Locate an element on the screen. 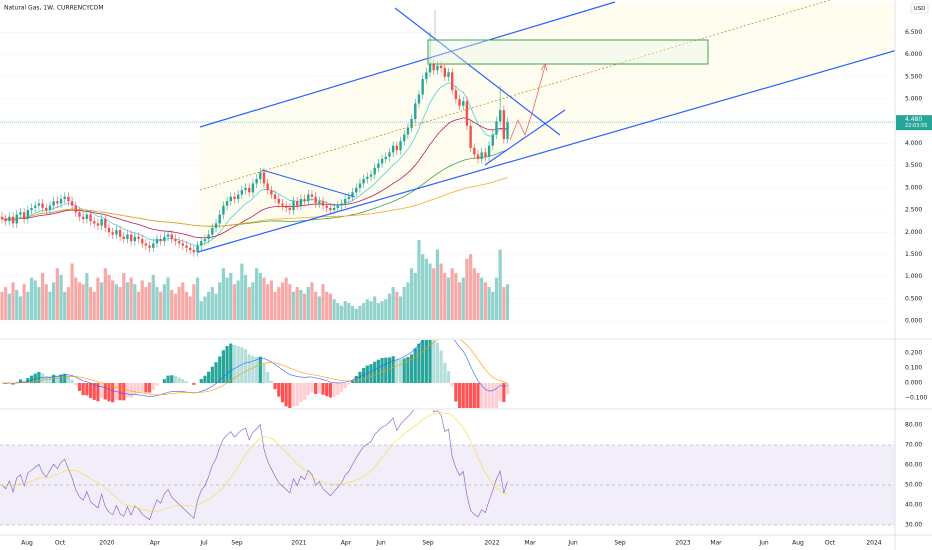  ma-line is located at coordinates (254, 202).